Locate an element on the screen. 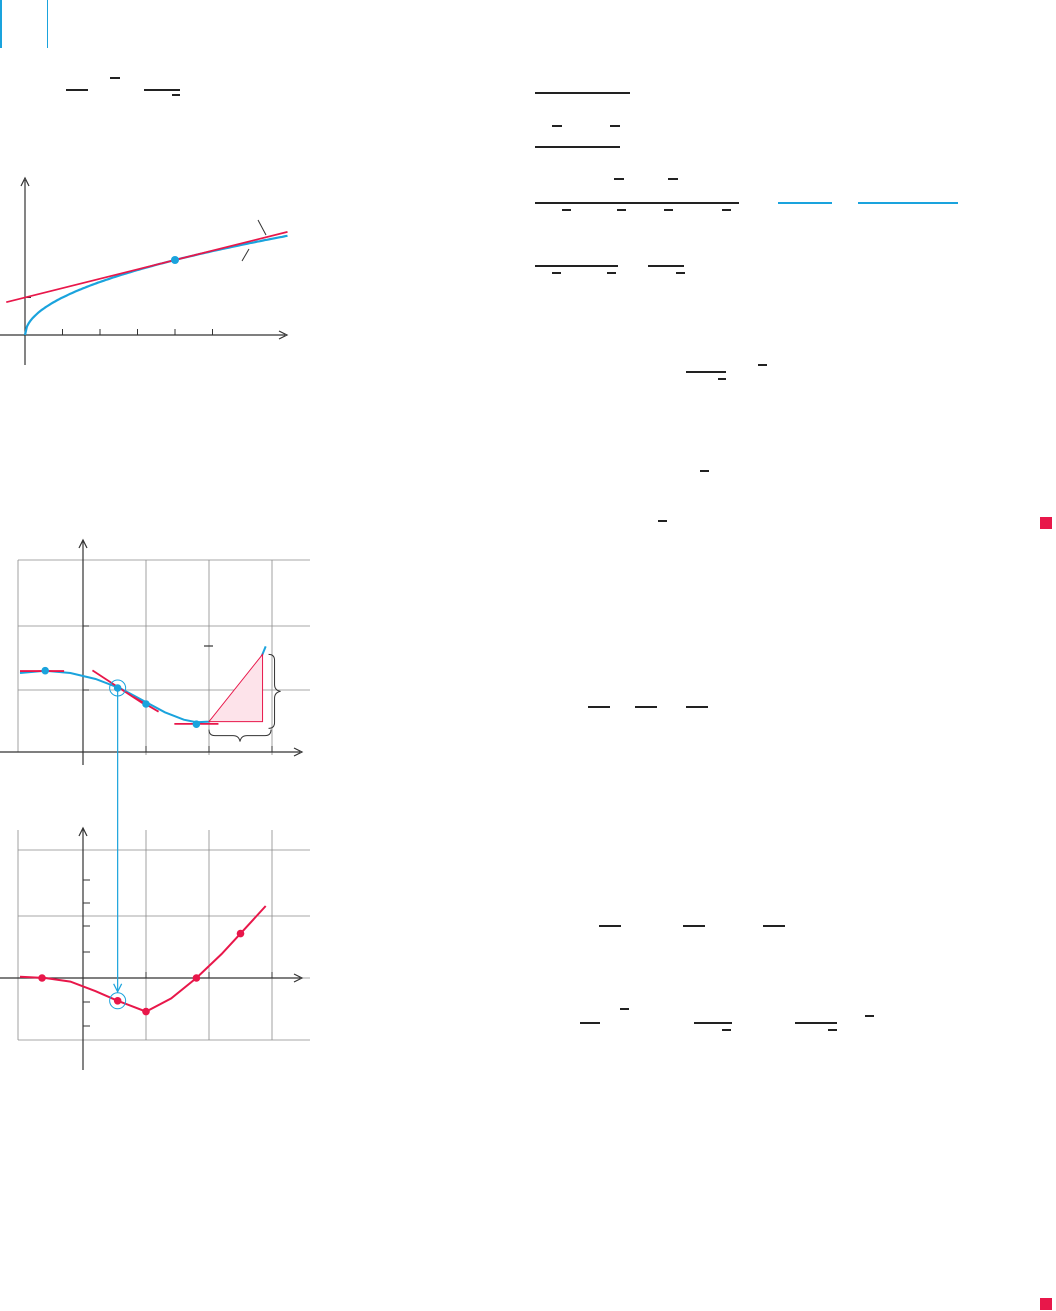  rise-brace is located at coordinates (274, 691).